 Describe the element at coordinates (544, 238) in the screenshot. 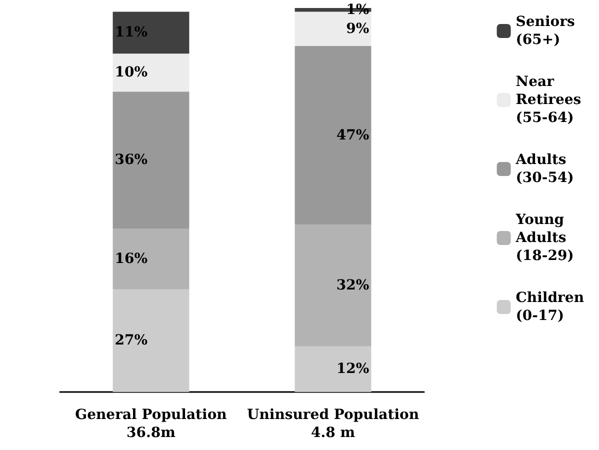

I see `legend-label: Young Adults (18-29)` at that location.